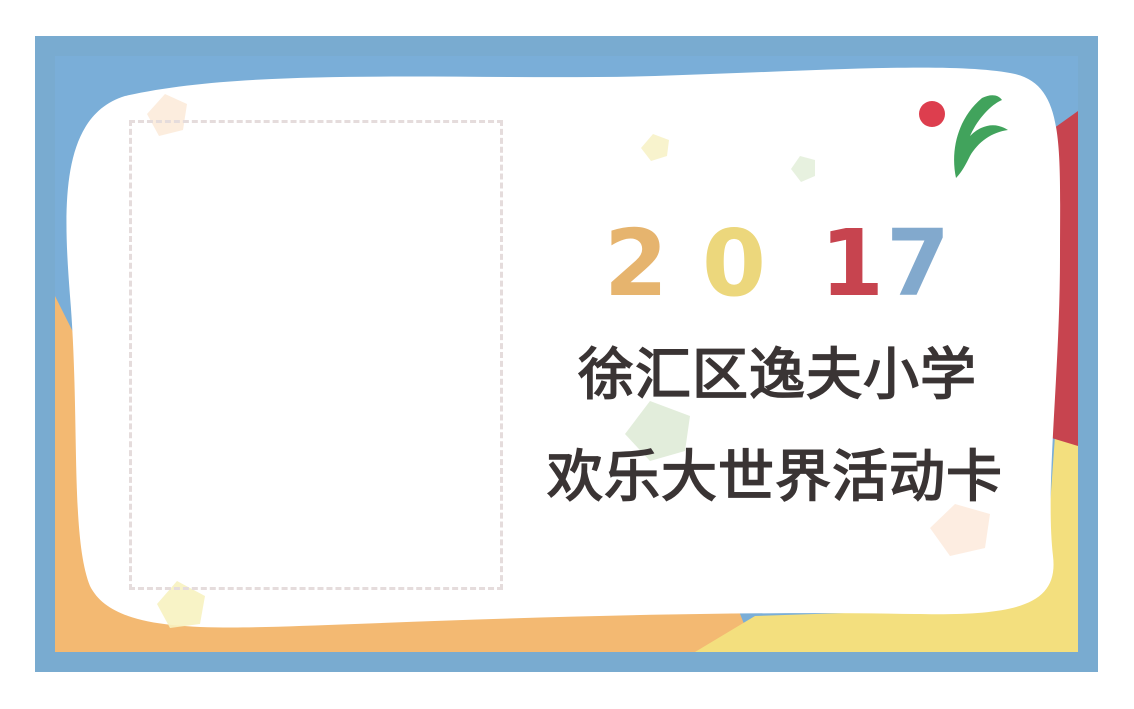 The width and height of the screenshot is (1134, 709). Describe the element at coordinates (918, 263) in the screenshot. I see `year-digit-4: 7` at that location.